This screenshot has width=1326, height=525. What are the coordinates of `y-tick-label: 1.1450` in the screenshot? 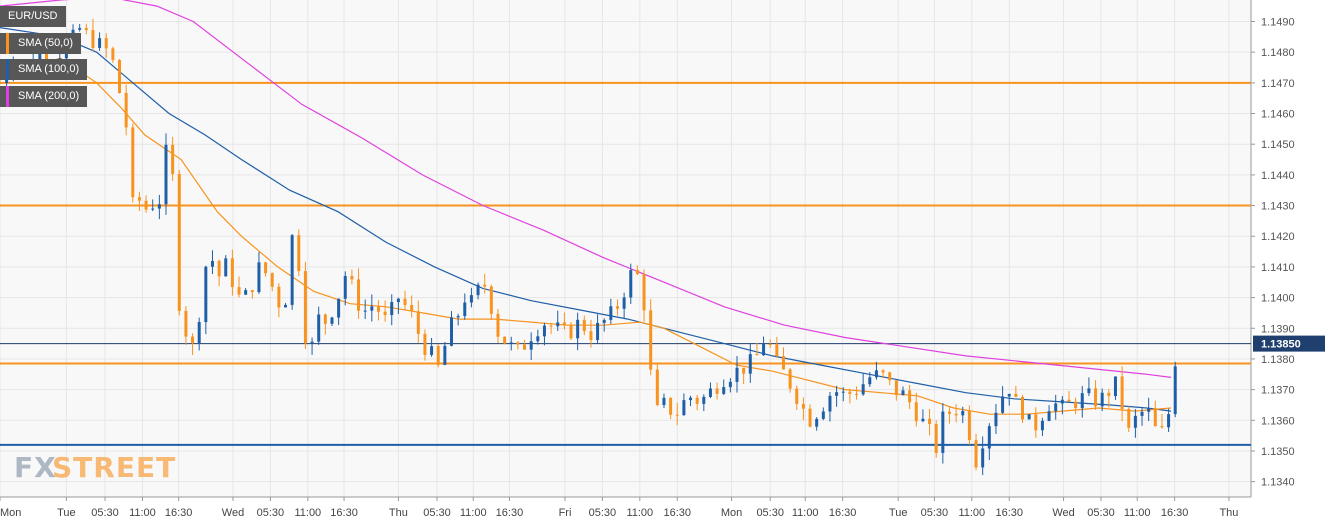 It's located at (1278, 145).